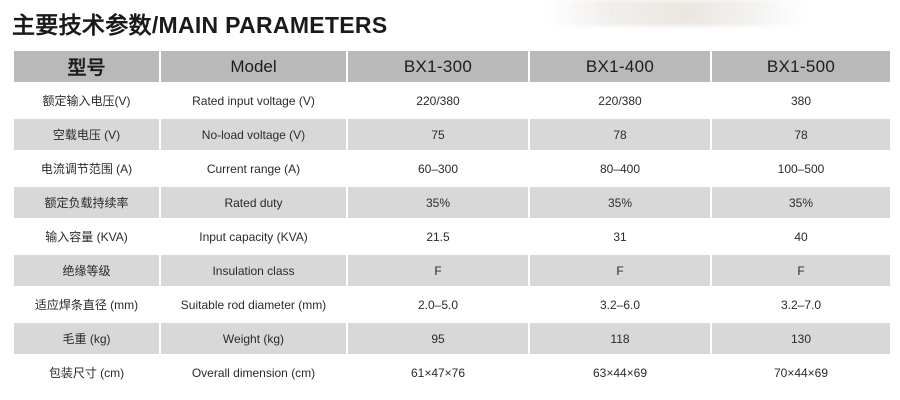  I want to click on table-cell: 380, so click(801, 100).